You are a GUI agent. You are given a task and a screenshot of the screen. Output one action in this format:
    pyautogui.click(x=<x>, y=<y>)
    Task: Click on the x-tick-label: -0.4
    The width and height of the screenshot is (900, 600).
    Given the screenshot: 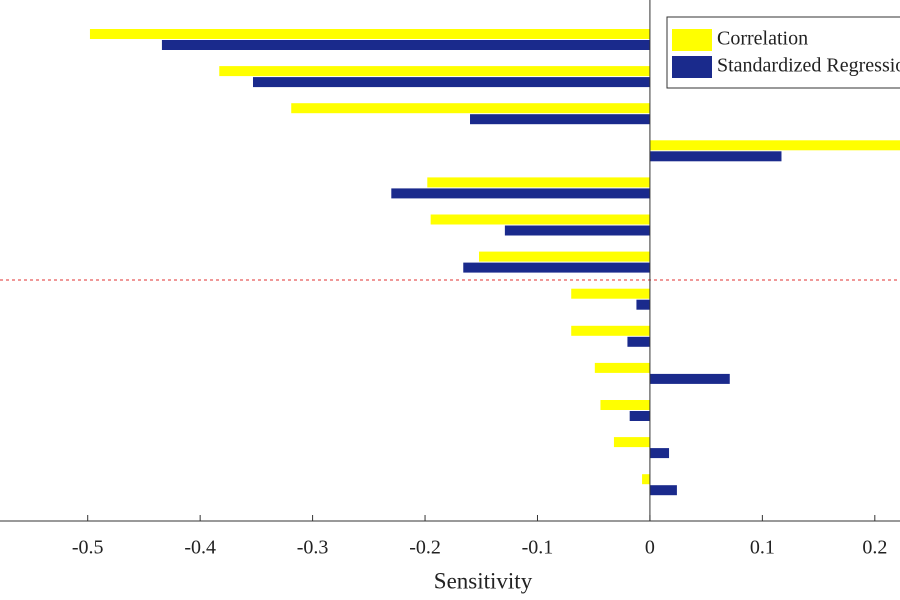 What is the action you would take?
    pyautogui.click(x=200, y=548)
    